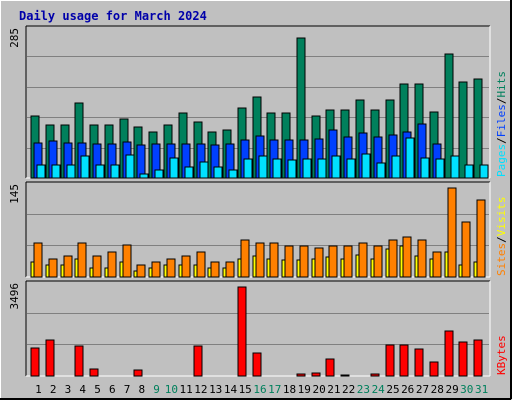 The width and height of the screenshot is (512, 400). I want to click on x-label-day: 13, so click(215, 389).